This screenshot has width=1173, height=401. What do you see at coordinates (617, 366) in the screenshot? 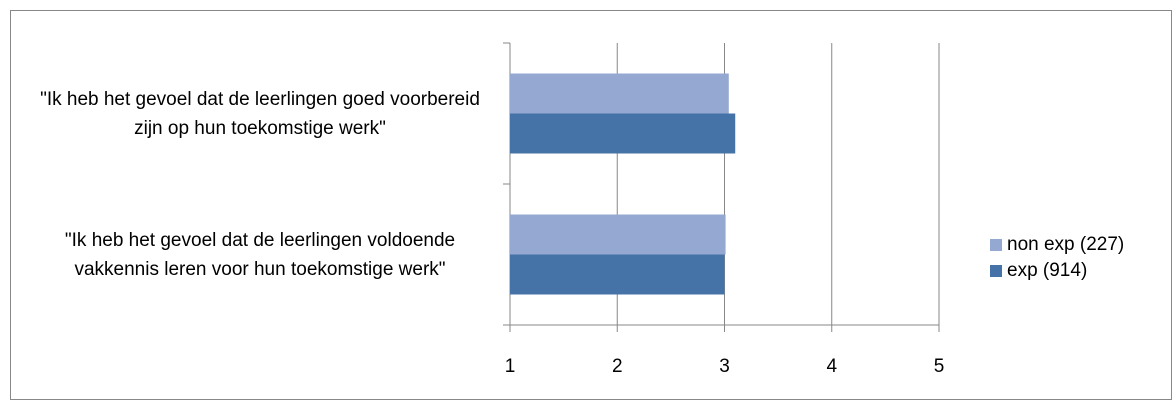
I see `x-tick-label: 2` at bounding box center [617, 366].